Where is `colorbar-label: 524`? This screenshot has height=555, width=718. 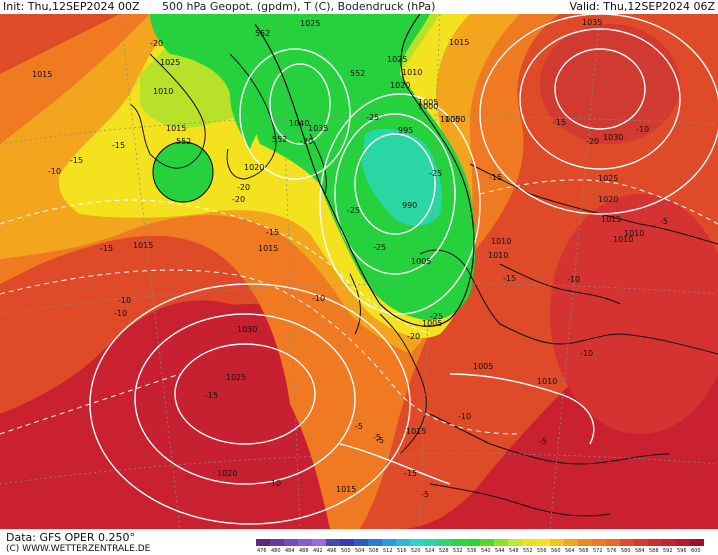 colorbar-label: 524 is located at coordinates (430, 550).